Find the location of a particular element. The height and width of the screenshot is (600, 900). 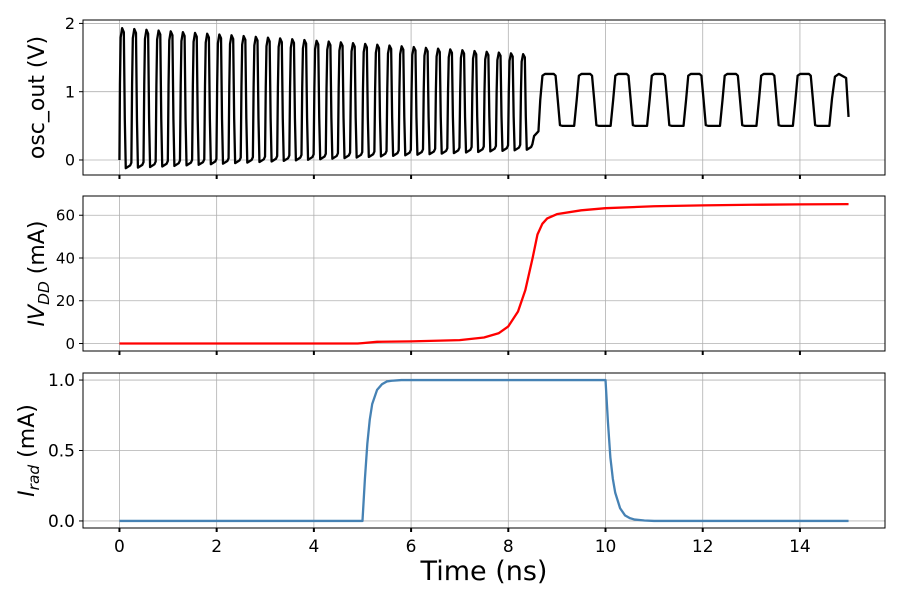

x-tick-label: 14 is located at coordinates (800, 547).